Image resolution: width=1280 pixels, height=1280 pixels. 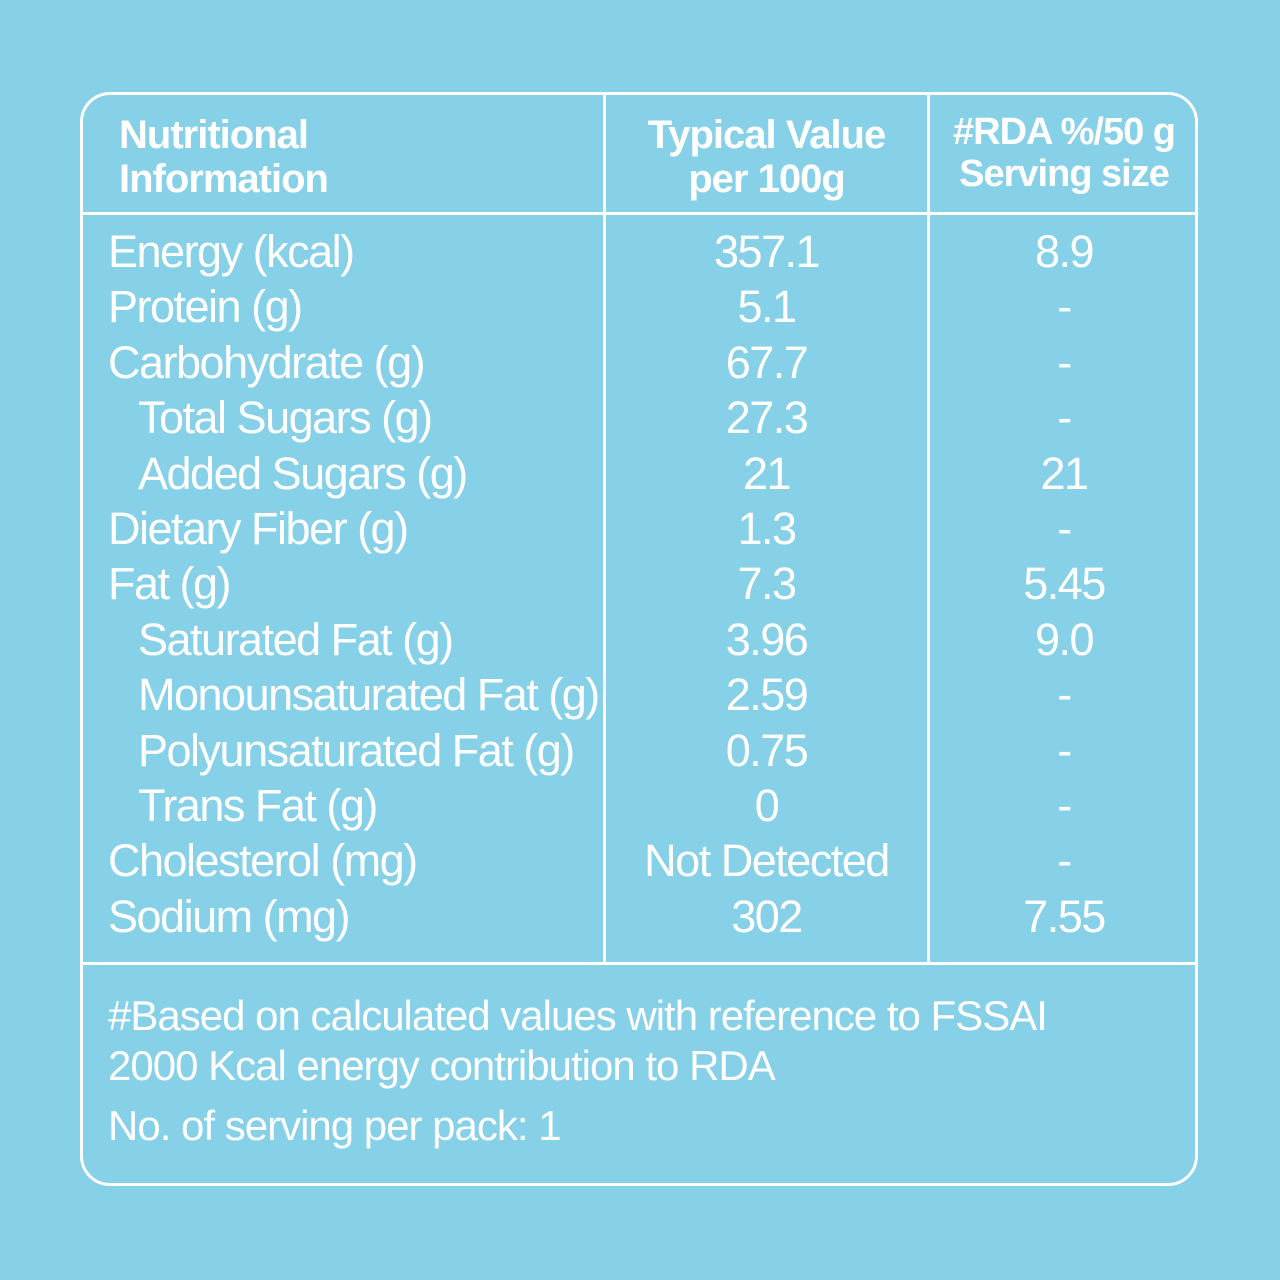 I want to click on typical-value: 357.1, so click(x=767, y=251).